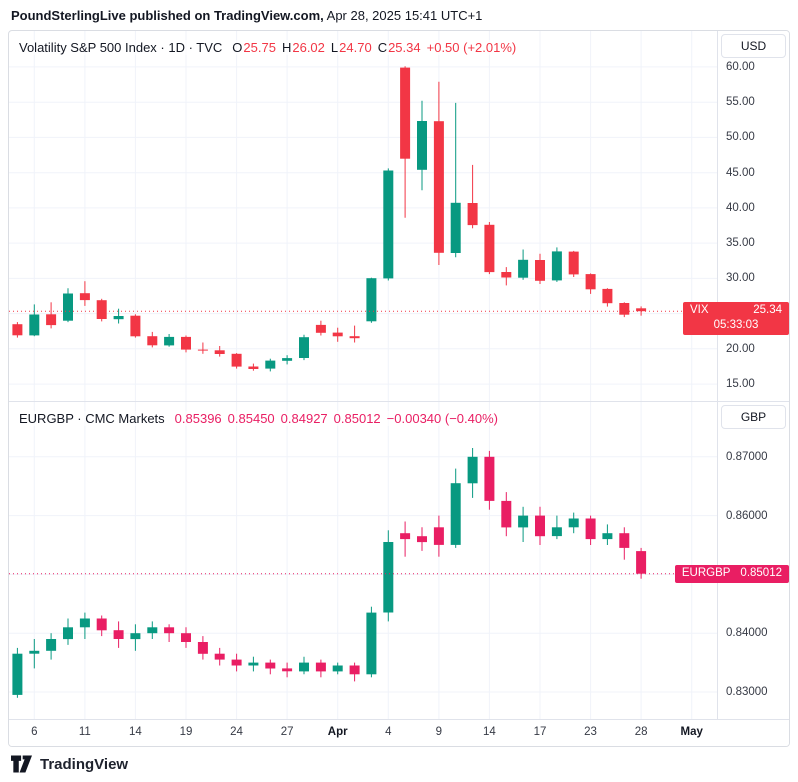 Image resolution: width=798 pixels, height=782 pixels. What do you see at coordinates (388, 732) in the screenshot?
I see `time-axis-label: 4` at bounding box center [388, 732].